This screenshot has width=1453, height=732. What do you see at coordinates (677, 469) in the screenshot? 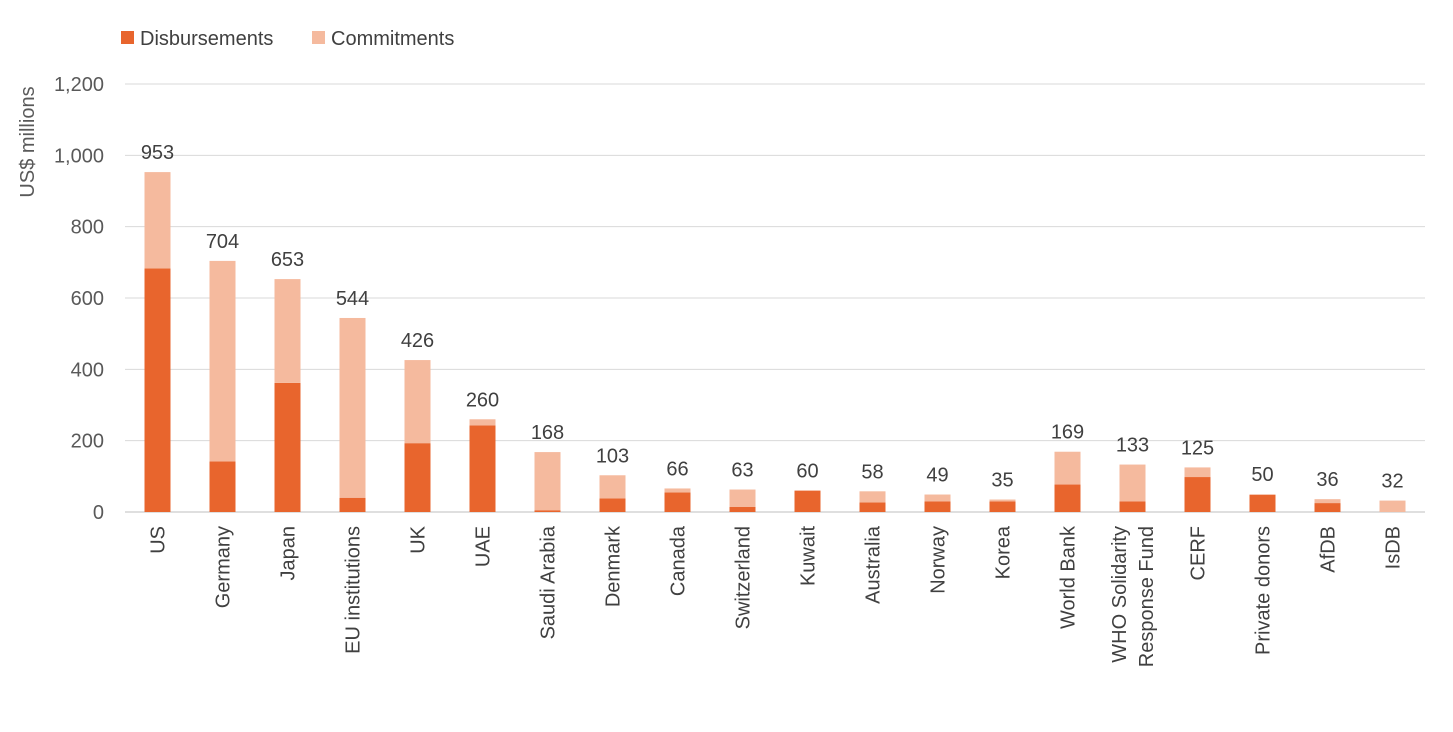
I see `total-label: 66` at bounding box center [677, 469].